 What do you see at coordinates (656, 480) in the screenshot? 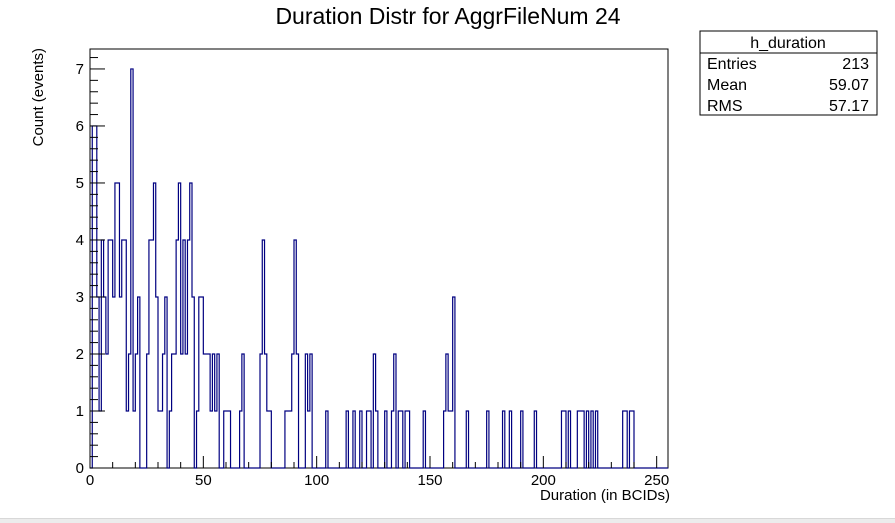
I see `x-tick-label: 250` at bounding box center [656, 480].